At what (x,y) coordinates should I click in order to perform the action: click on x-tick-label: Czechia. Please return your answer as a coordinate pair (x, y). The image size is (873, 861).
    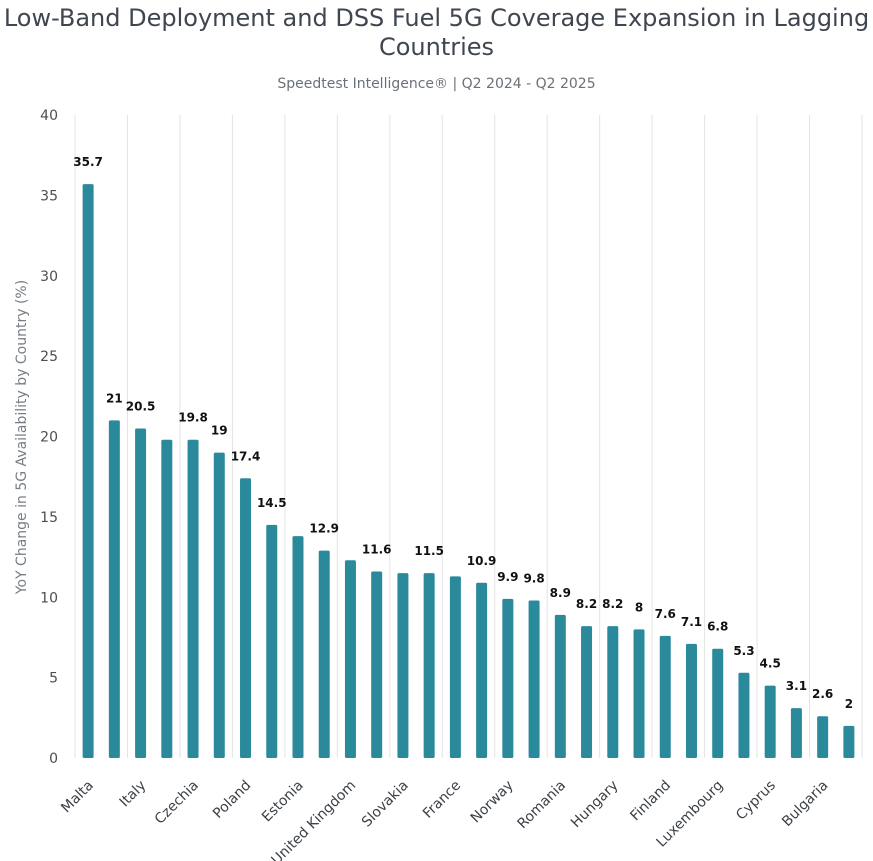
    Looking at the image, I should click on (177, 803).